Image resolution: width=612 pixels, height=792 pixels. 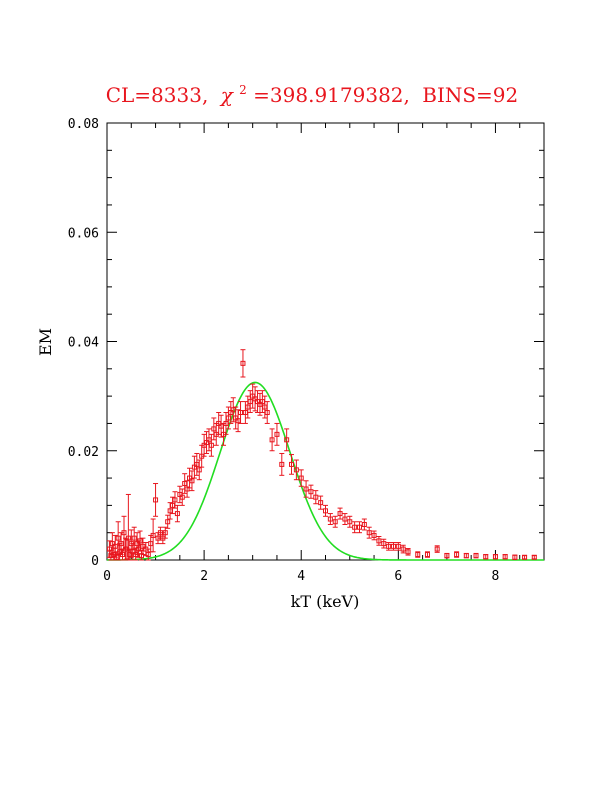 I want to click on x-tick-label: 0, so click(x=107, y=576).